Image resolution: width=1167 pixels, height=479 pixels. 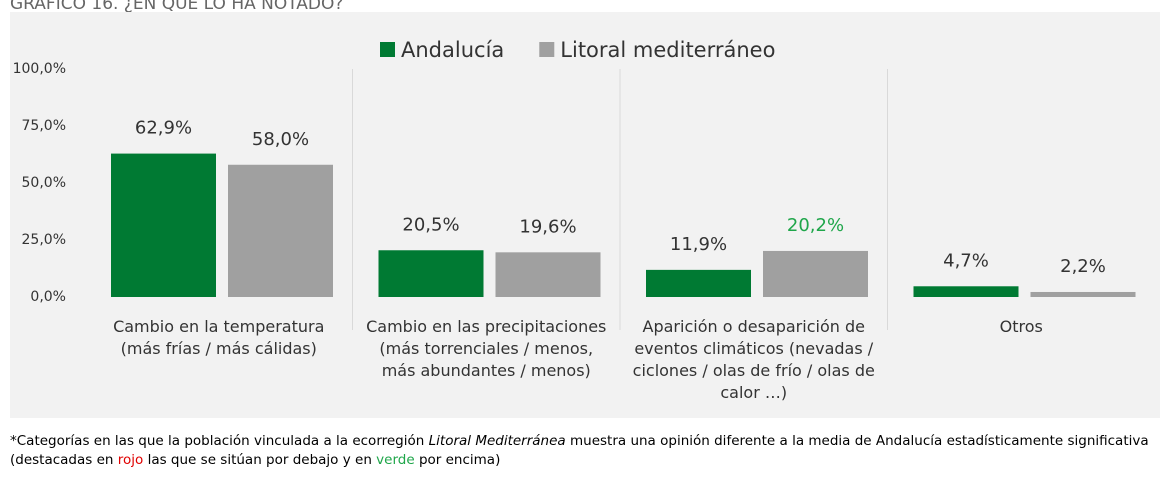 What do you see at coordinates (260, 460) in the screenshot?
I see `footnote-text: las que se sitúan por debajo y en` at bounding box center [260, 460].